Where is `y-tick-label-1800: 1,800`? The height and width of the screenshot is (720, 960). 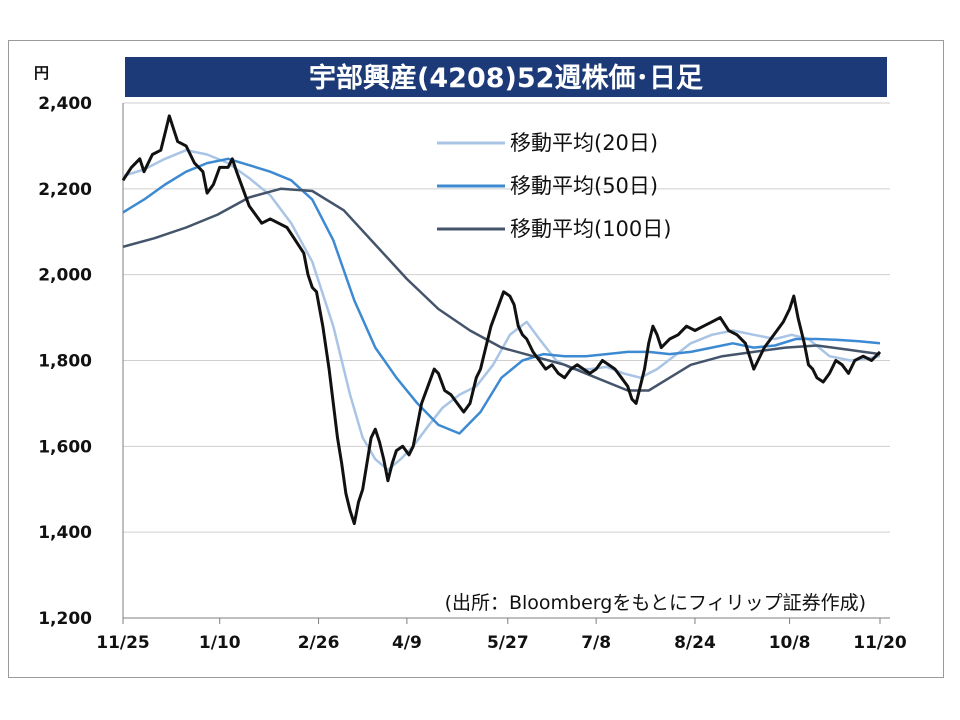
y-tick-label-1800: 1,800 is located at coordinates (65, 362).